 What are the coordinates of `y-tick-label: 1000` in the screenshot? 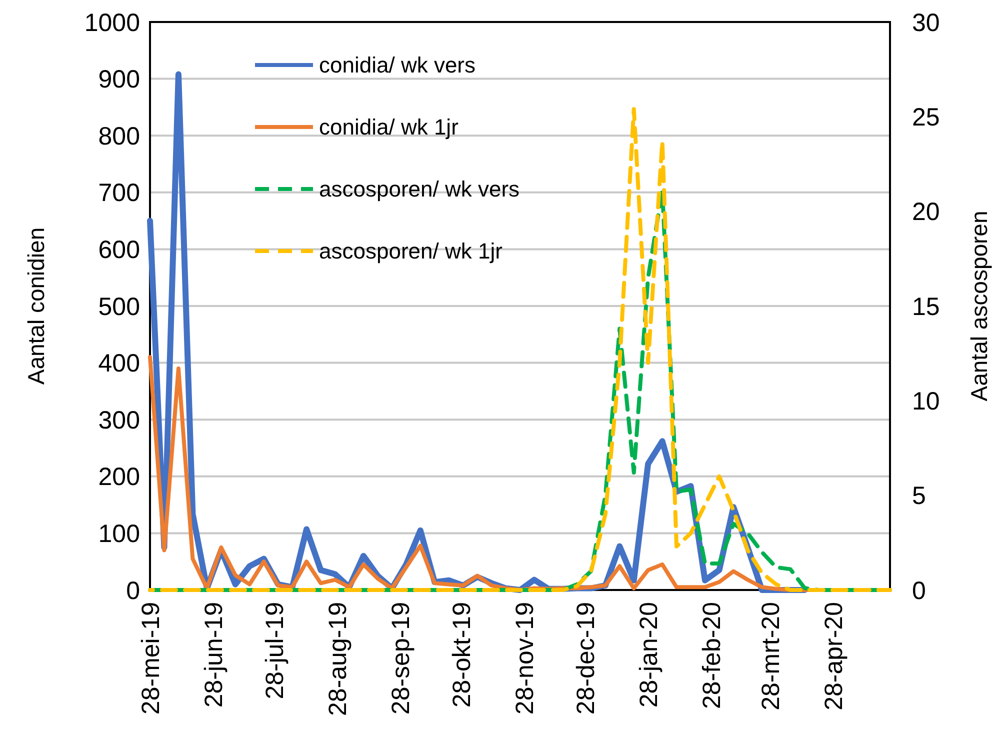 It's located at (112, 22).